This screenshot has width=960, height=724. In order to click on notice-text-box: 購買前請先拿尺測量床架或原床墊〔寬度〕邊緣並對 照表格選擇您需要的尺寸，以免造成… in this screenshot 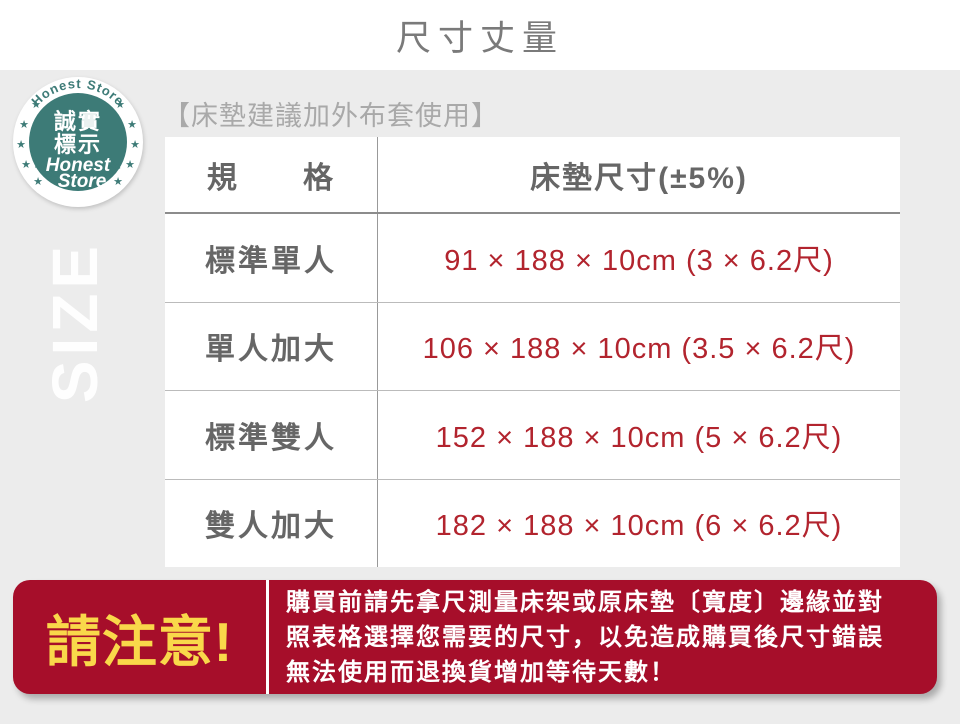, I will do `click(603, 637)`.